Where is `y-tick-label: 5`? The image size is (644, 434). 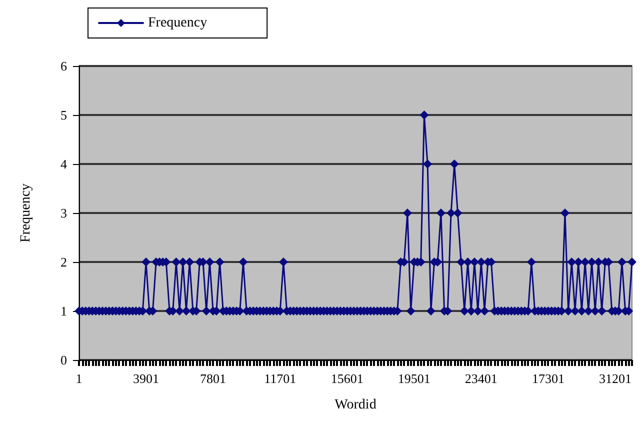
y-tick-label: 5 is located at coordinates (63, 115).